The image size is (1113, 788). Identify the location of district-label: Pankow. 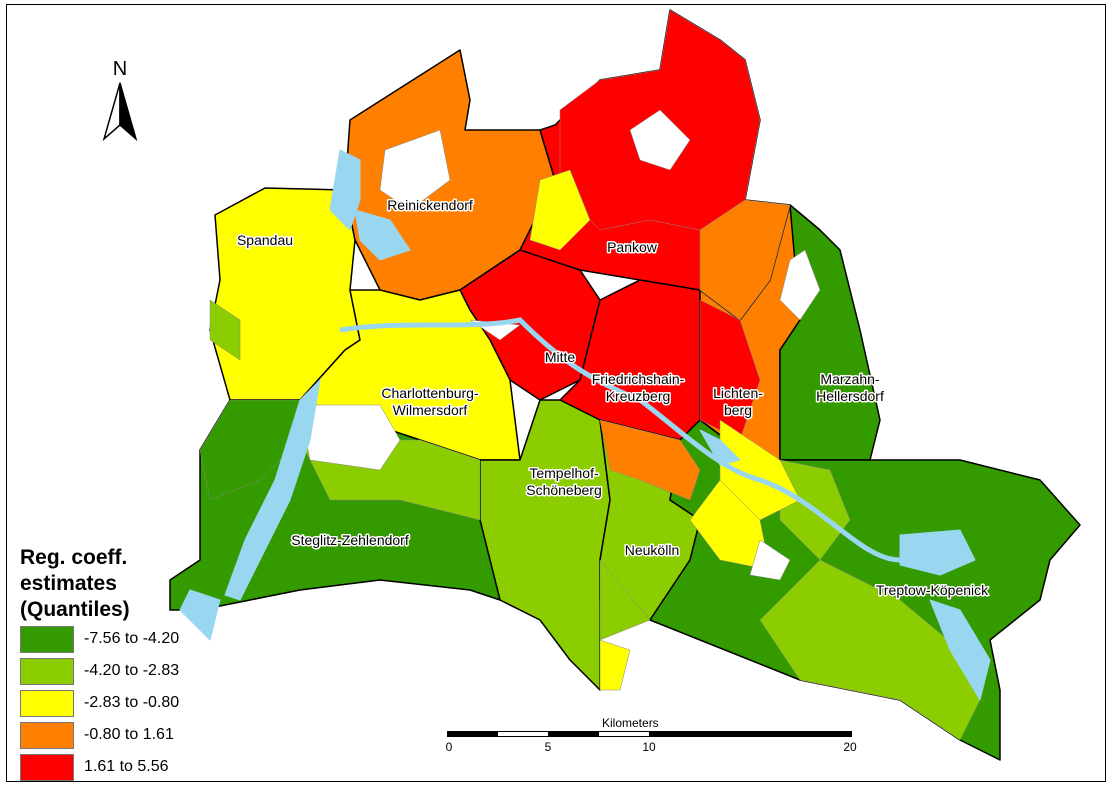
(632, 247).